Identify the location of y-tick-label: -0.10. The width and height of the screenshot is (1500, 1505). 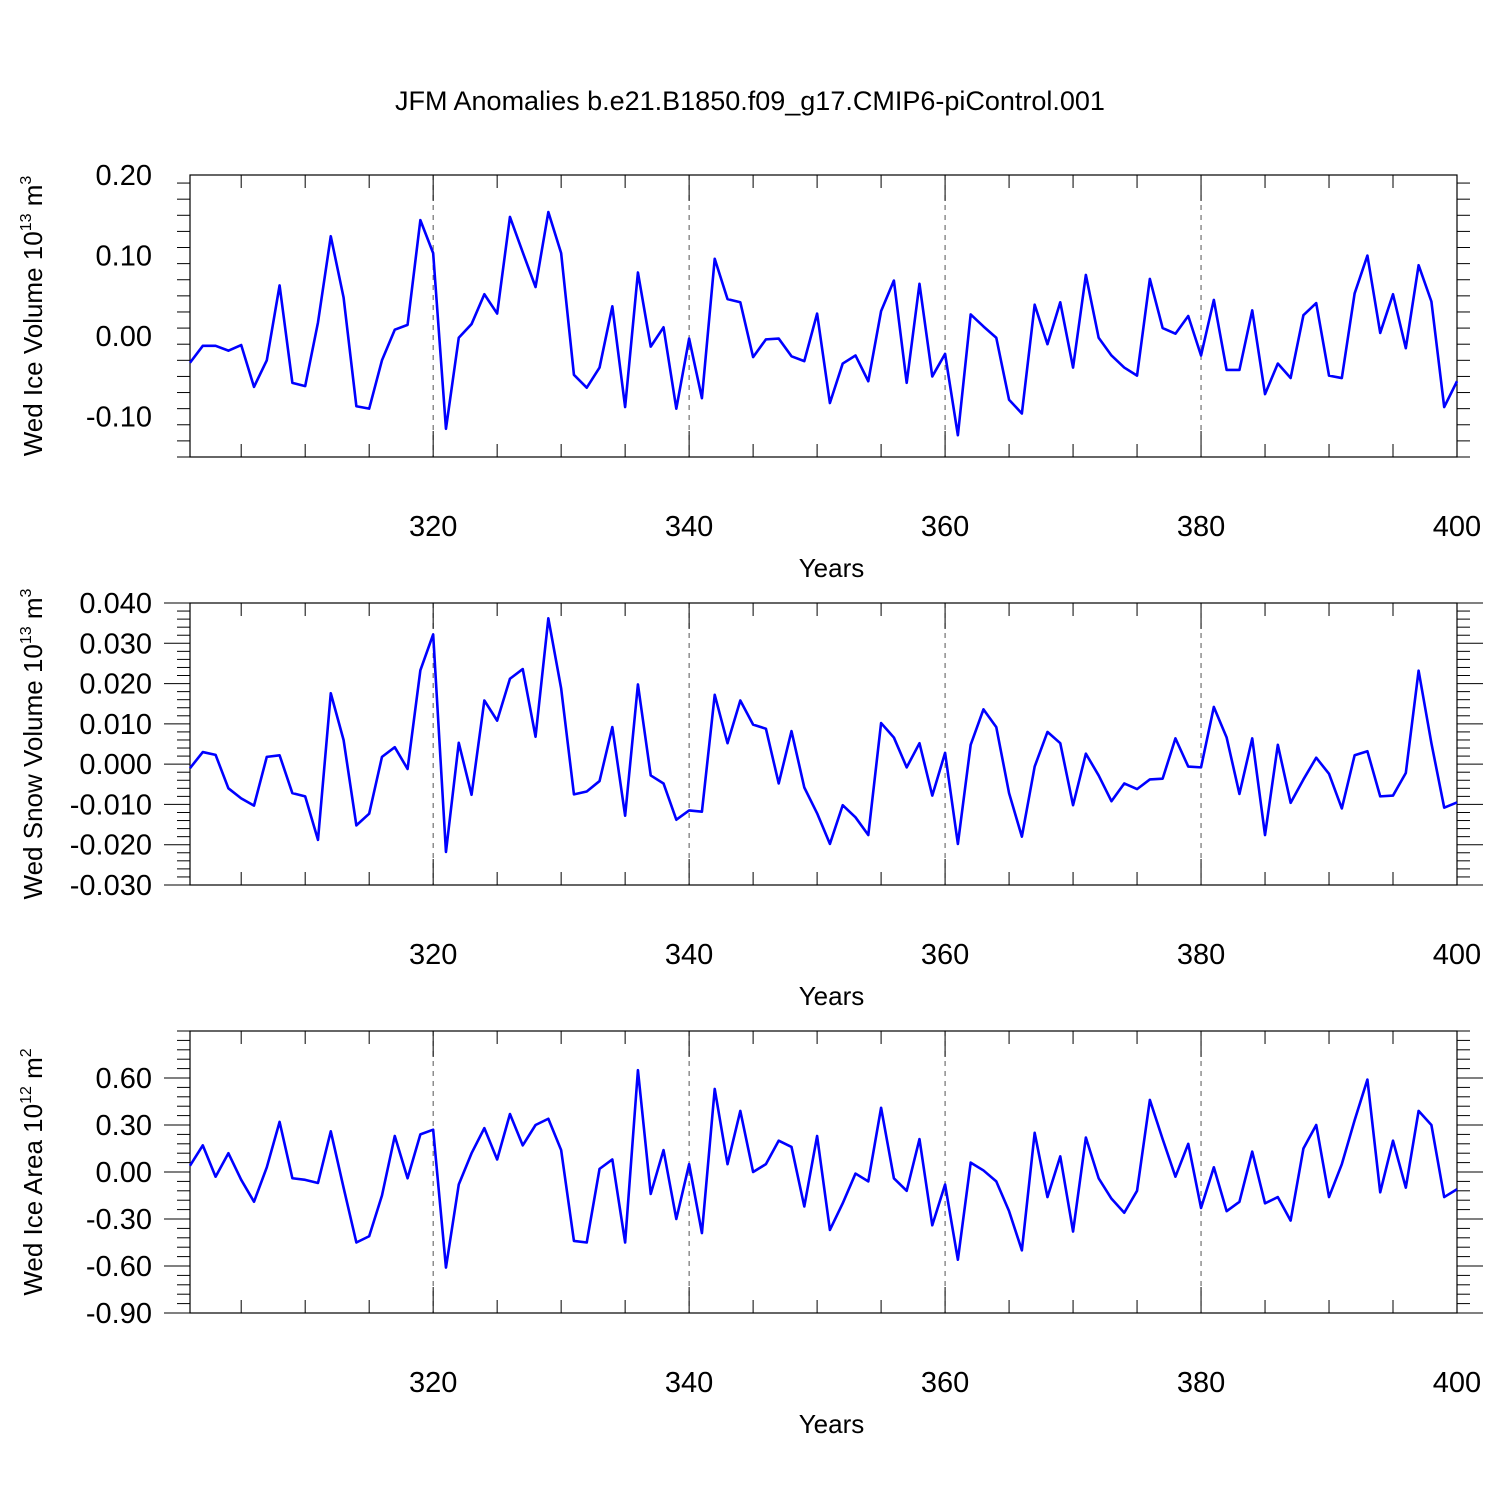
(119, 418).